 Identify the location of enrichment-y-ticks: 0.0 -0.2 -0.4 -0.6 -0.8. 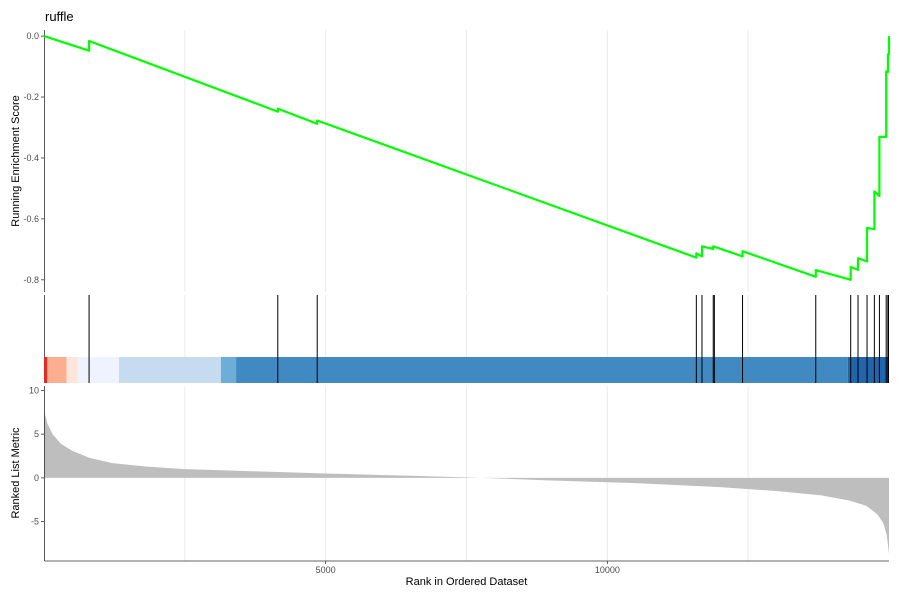
(33, 158).